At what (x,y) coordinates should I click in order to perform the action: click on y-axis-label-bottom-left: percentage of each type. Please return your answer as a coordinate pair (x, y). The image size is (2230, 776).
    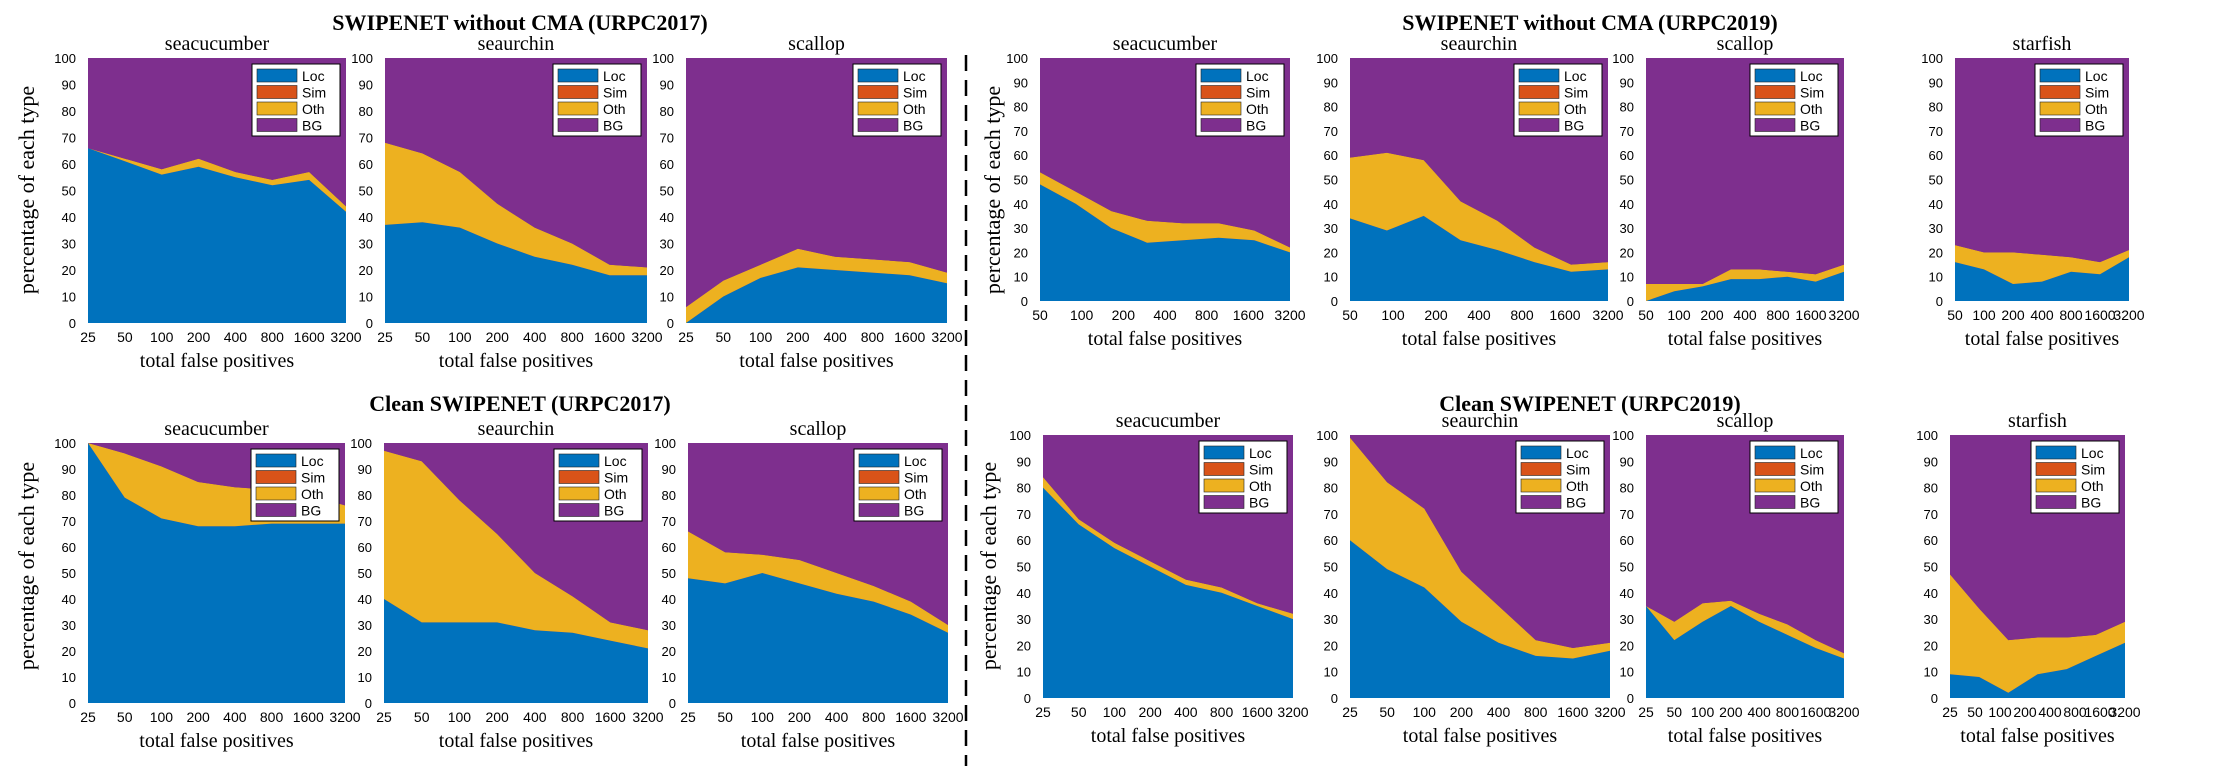
    Looking at the image, I should click on (26, 566).